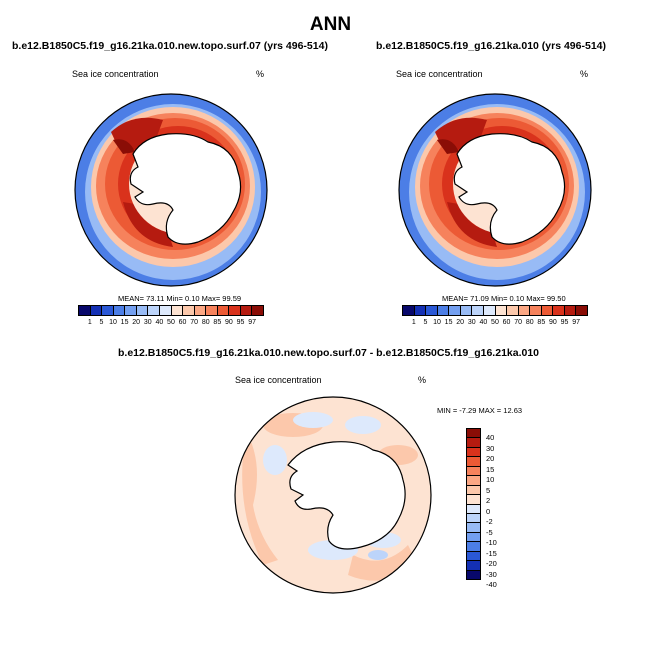 Image resolution: width=661 pixels, height=660 pixels. What do you see at coordinates (260, 74) in the screenshot?
I see `panel-1-units-label: %` at bounding box center [260, 74].